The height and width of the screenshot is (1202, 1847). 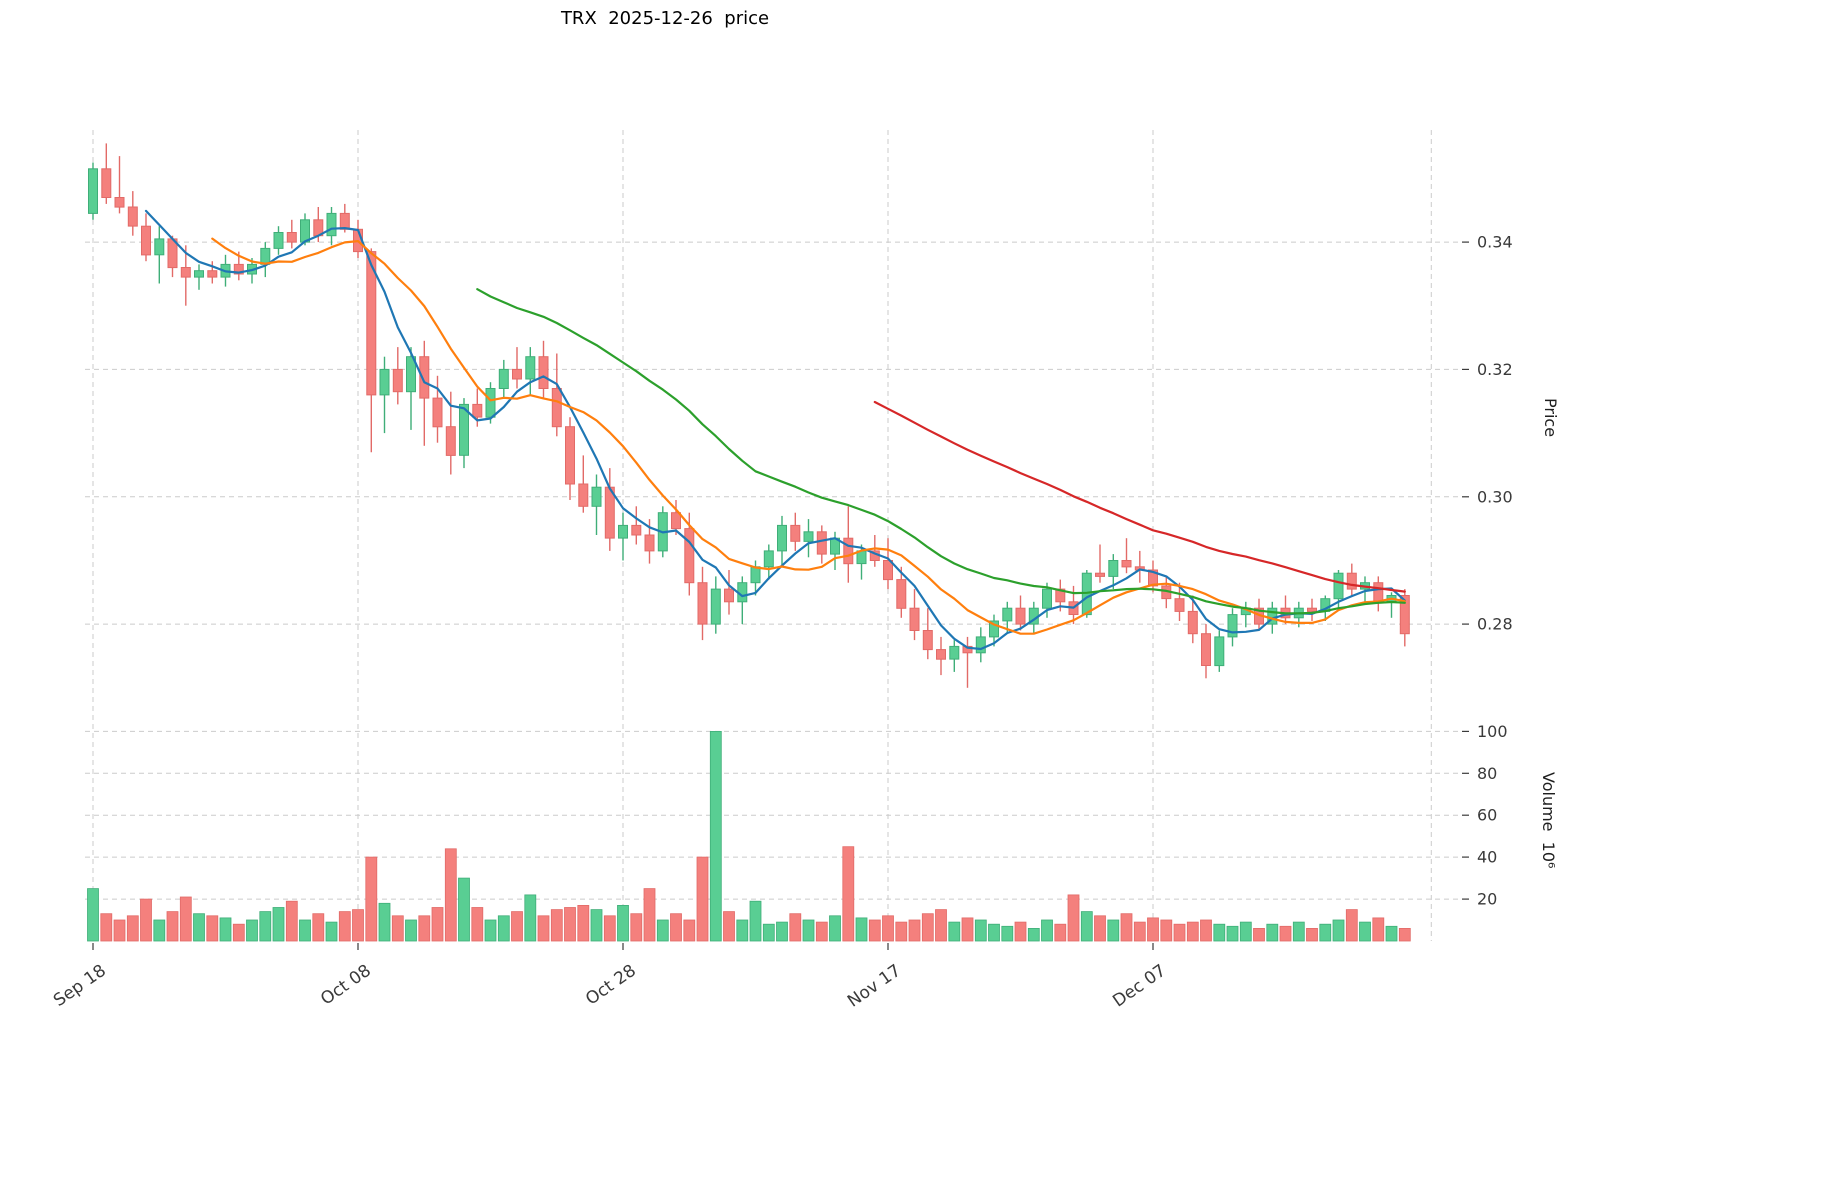 What do you see at coordinates (1495, 496) in the screenshot?
I see `price-tick-label: 0.30` at bounding box center [1495, 496].